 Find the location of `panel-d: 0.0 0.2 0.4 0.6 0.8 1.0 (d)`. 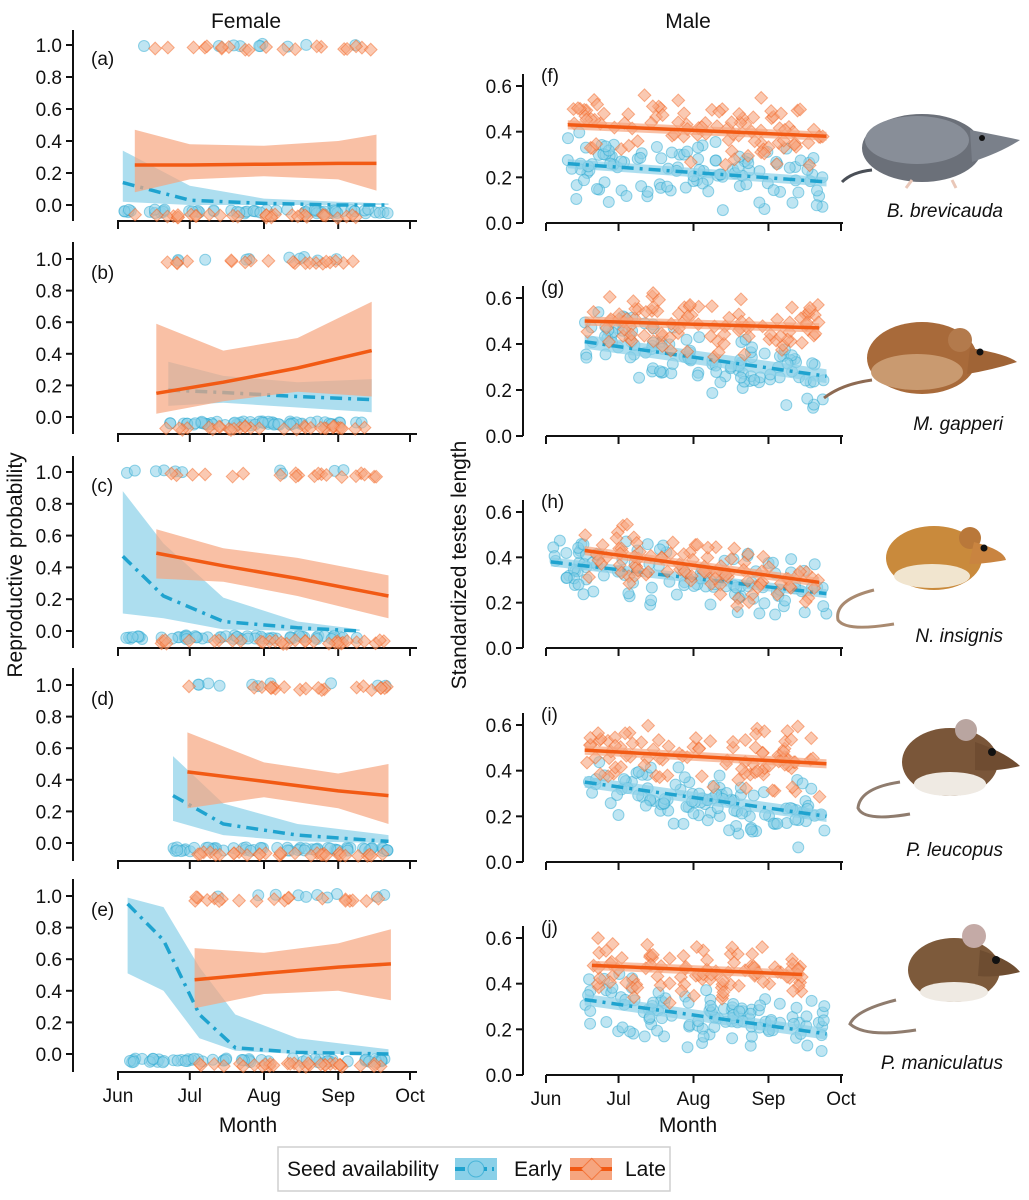

panel-d: 0.0 0.2 0.4 0.6 0.8 1.0 (d) is located at coordinates (226, 768).